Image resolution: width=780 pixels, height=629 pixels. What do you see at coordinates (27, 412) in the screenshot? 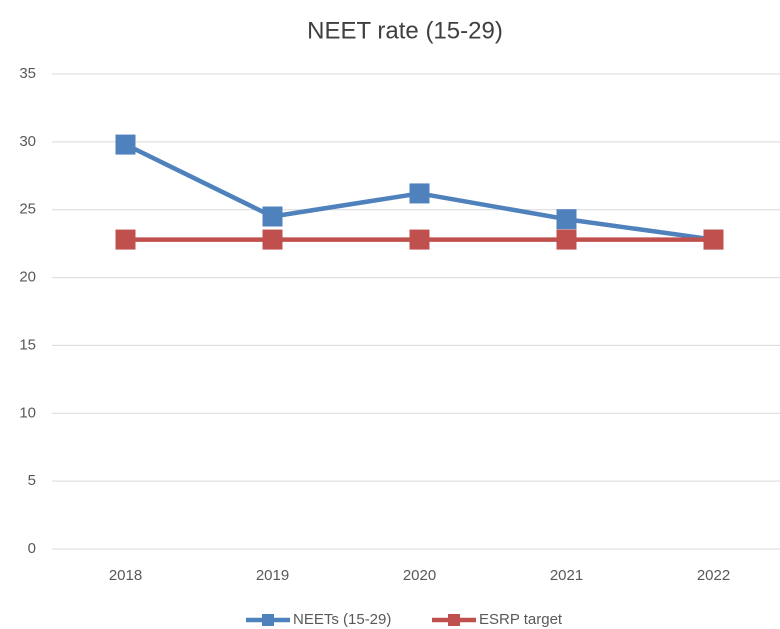
I see `y-tick-label: 10` at bounding box center [27, 412].